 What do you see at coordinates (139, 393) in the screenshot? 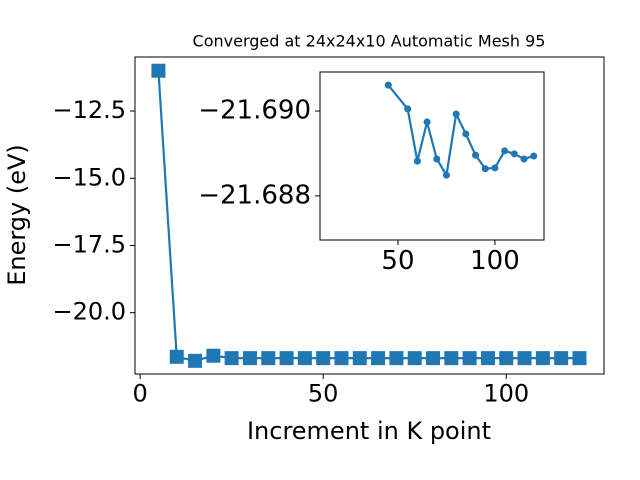
I see `x-tick-label: 0` at bounding box center [139, 393].